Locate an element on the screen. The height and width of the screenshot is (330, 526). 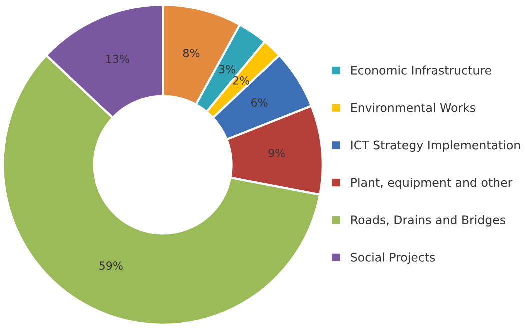
data-label: 8% is located at coordinates (191, 53).